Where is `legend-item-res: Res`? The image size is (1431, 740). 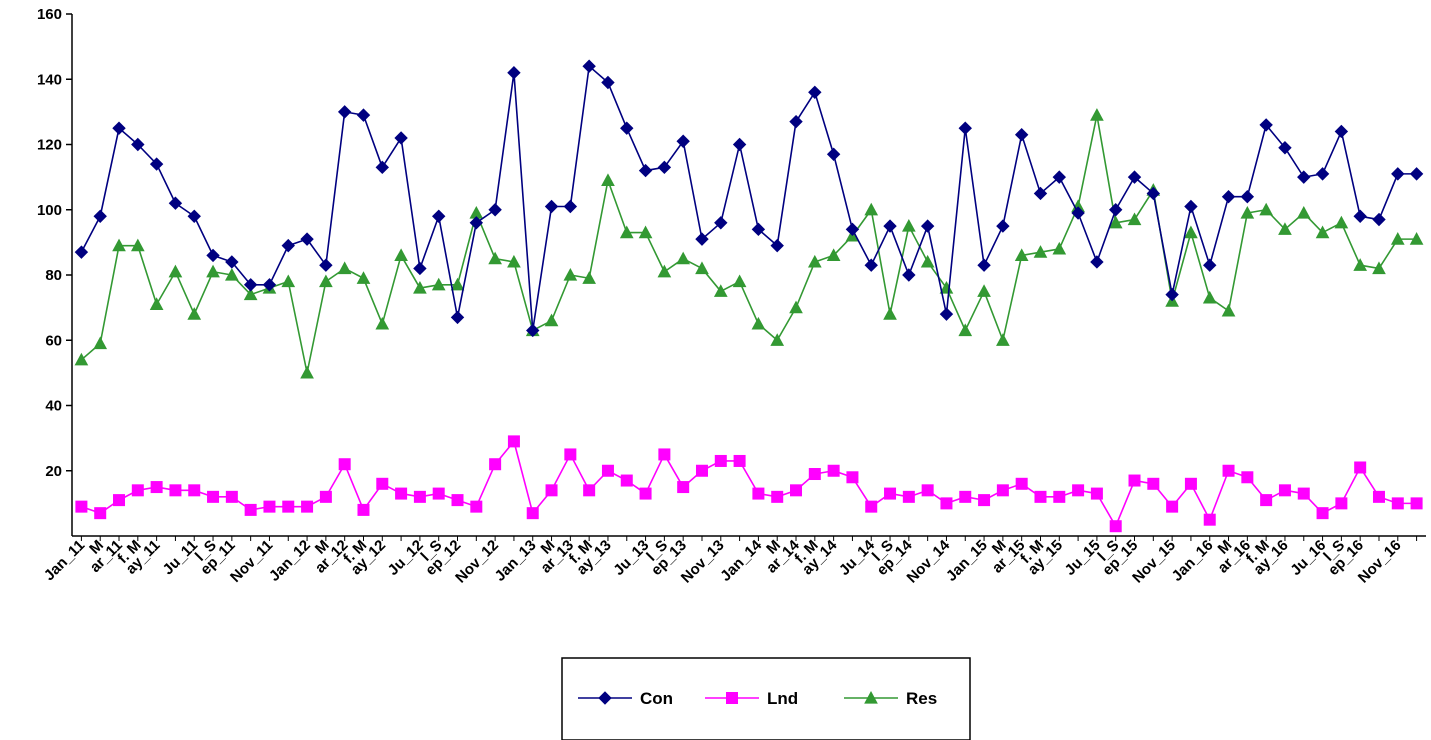 legend-item-res: Res is located at coordinates (890, 698).